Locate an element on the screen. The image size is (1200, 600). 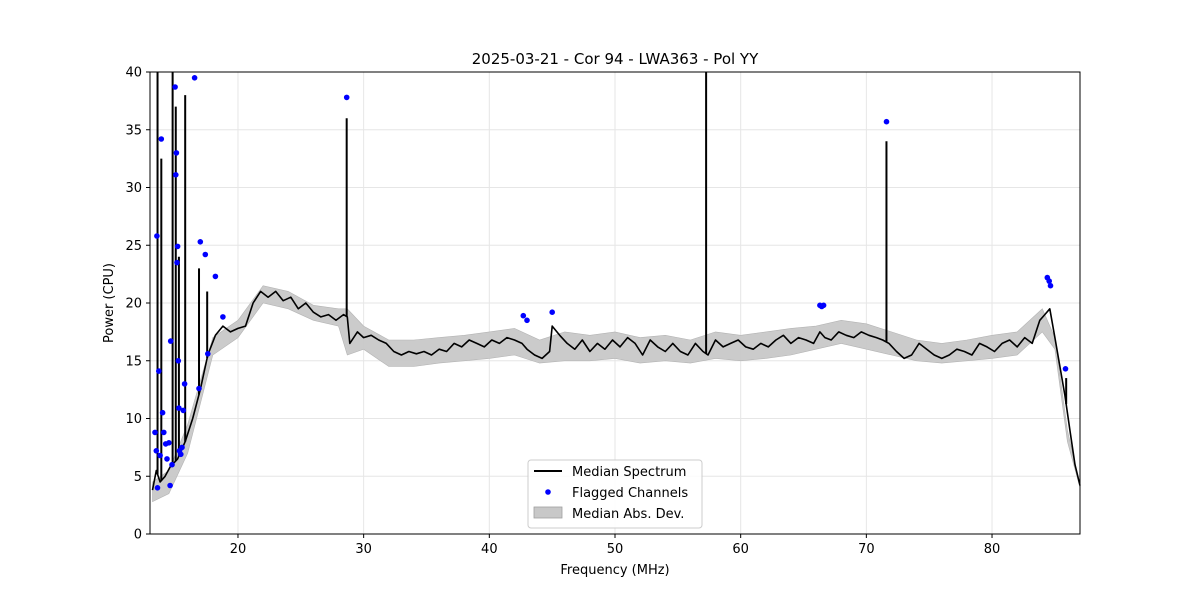
chart-title: 2025-03-21 - Cor 94 - LWA363 - Pol YY is located at coordinates (615, 59).